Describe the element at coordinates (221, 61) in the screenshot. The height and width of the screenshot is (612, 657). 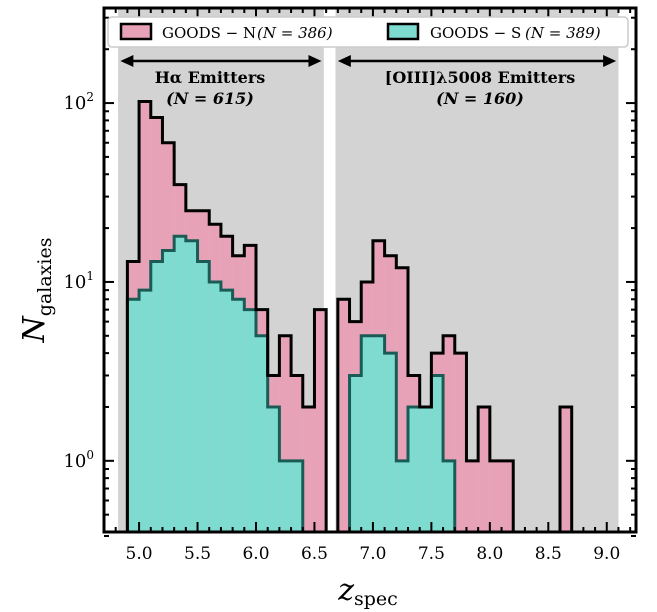
I see `halpha-arrow` at that location.